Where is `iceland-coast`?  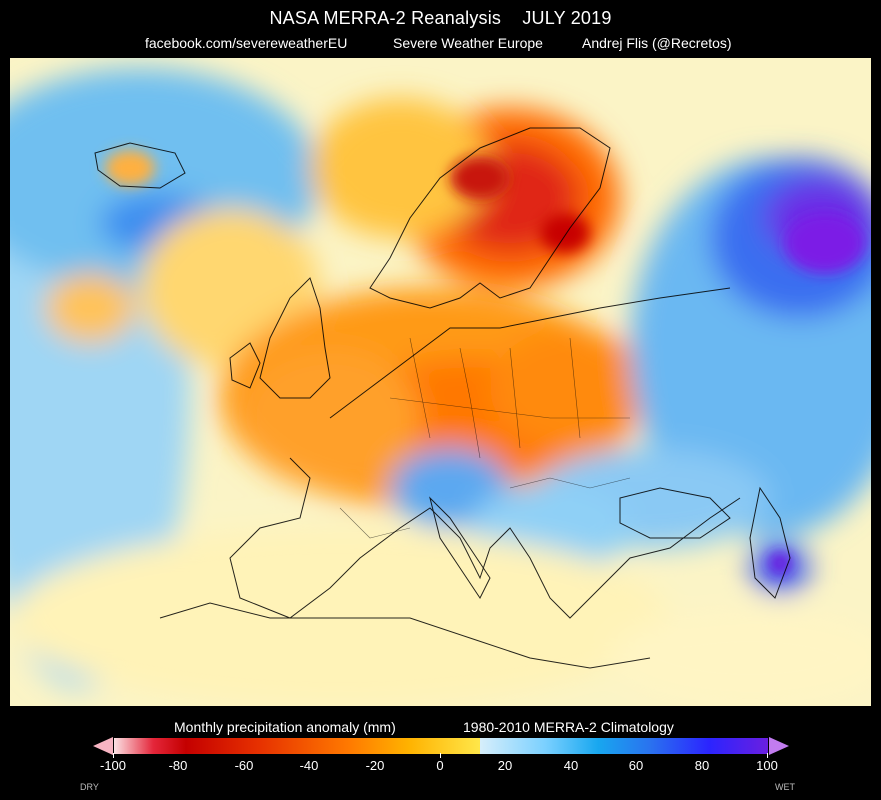 iceland-coast is located at coordinates (140, 165).